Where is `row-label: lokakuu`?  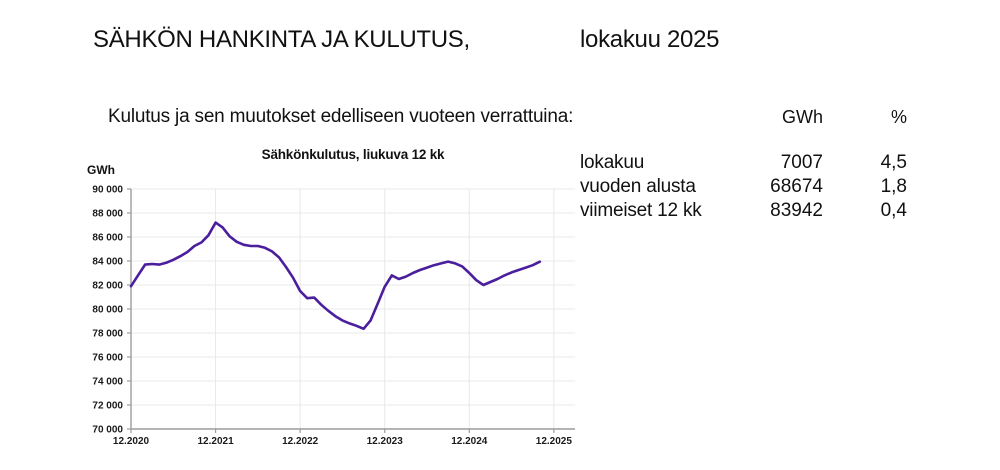
row-label: lokakuu is located at coordinates (612, 162).